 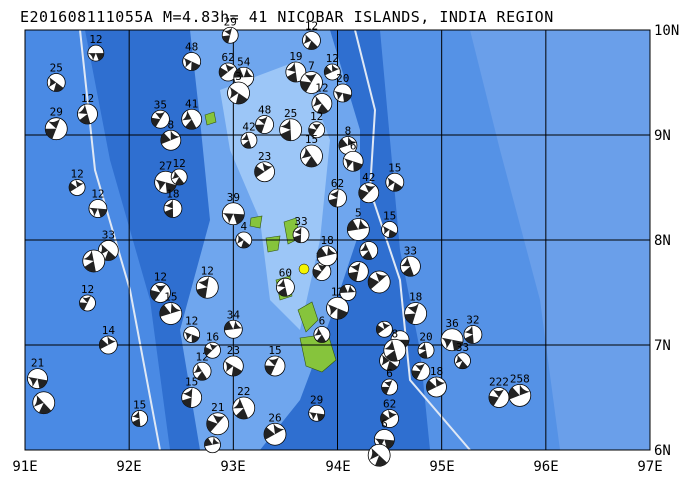 I want to click on beachball: 62, so click(x=337, y=192).